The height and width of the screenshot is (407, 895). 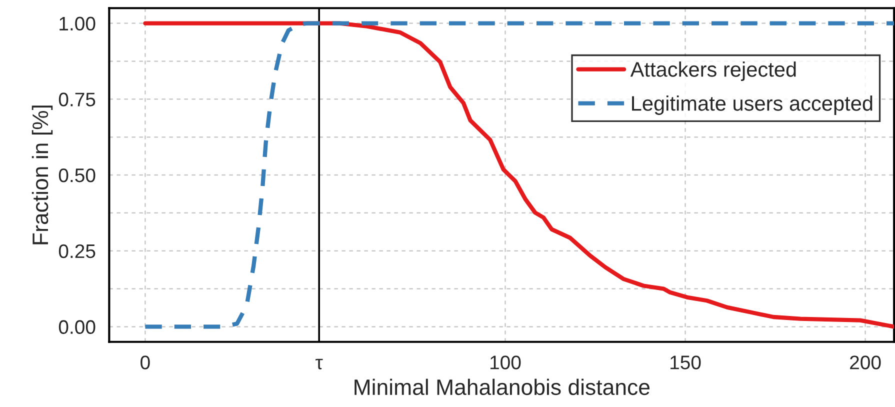 What do you see at coordinates (42, 175) in the screenshot?
I see `y-axis-title: Fraction in [%]` at bounding box center [42, 175].